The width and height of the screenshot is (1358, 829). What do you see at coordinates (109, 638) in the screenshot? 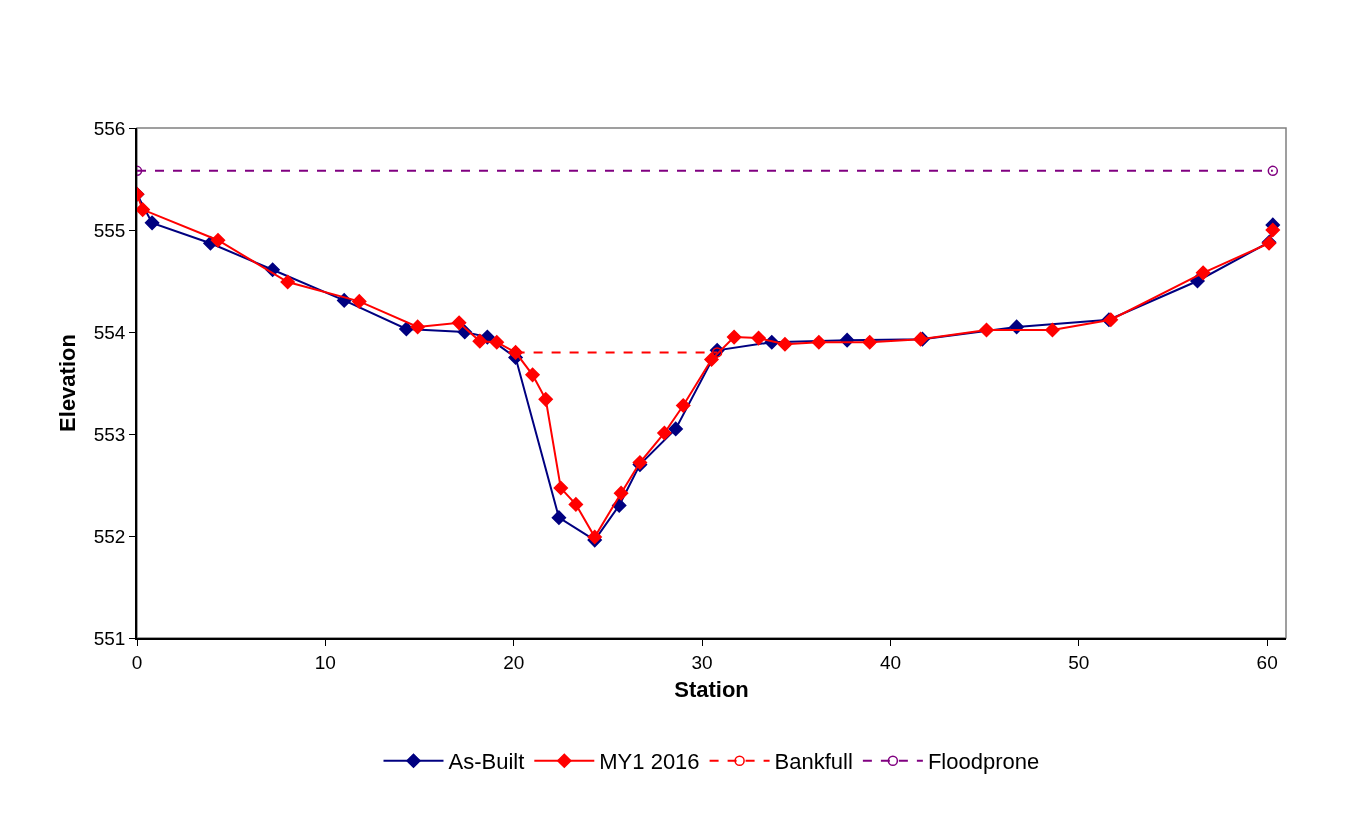
I see `y-tick-label: 551` at bounding box center [109, 638].